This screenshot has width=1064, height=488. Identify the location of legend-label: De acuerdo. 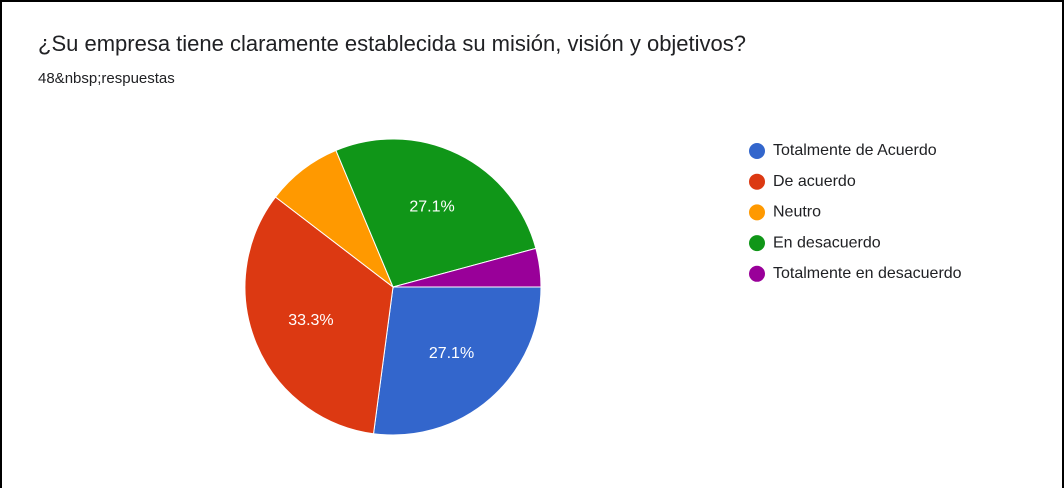
(814, 181).